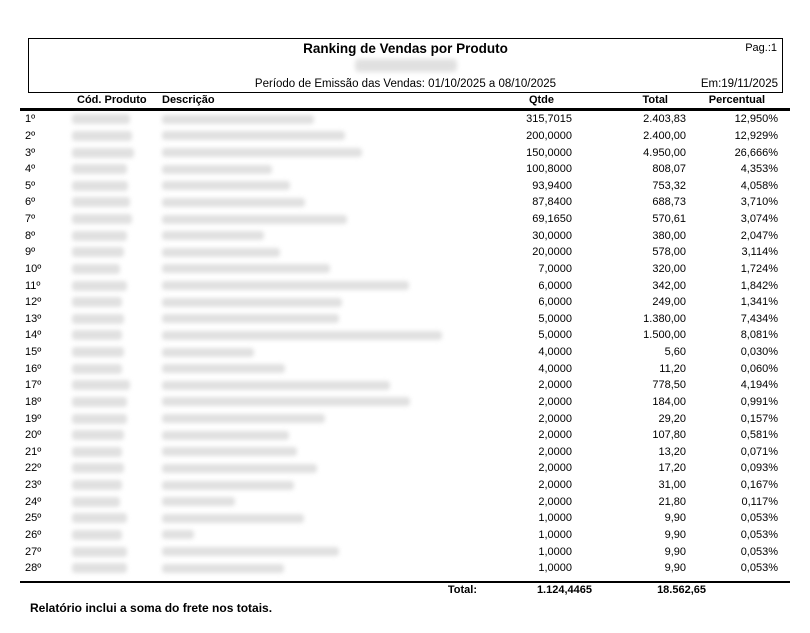 Image resolution: width=810 pixels, height=633 pixels. Describe the element at coordinates (405, 582) in the screenshot. I see `total-separator-line` at that location.